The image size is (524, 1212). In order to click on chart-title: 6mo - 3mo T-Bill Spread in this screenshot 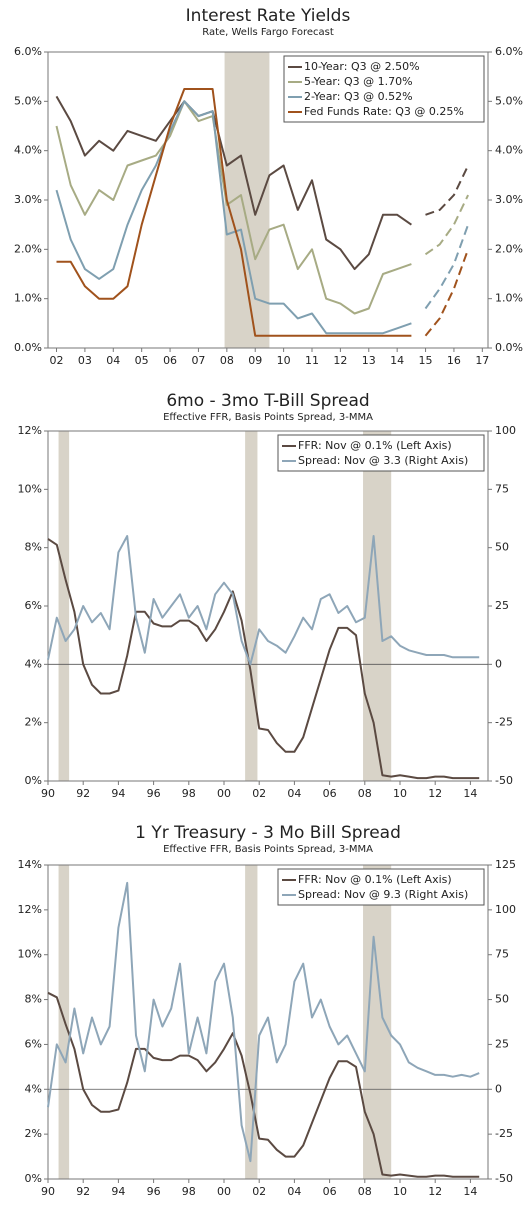, I will do `click(267, 401)`.